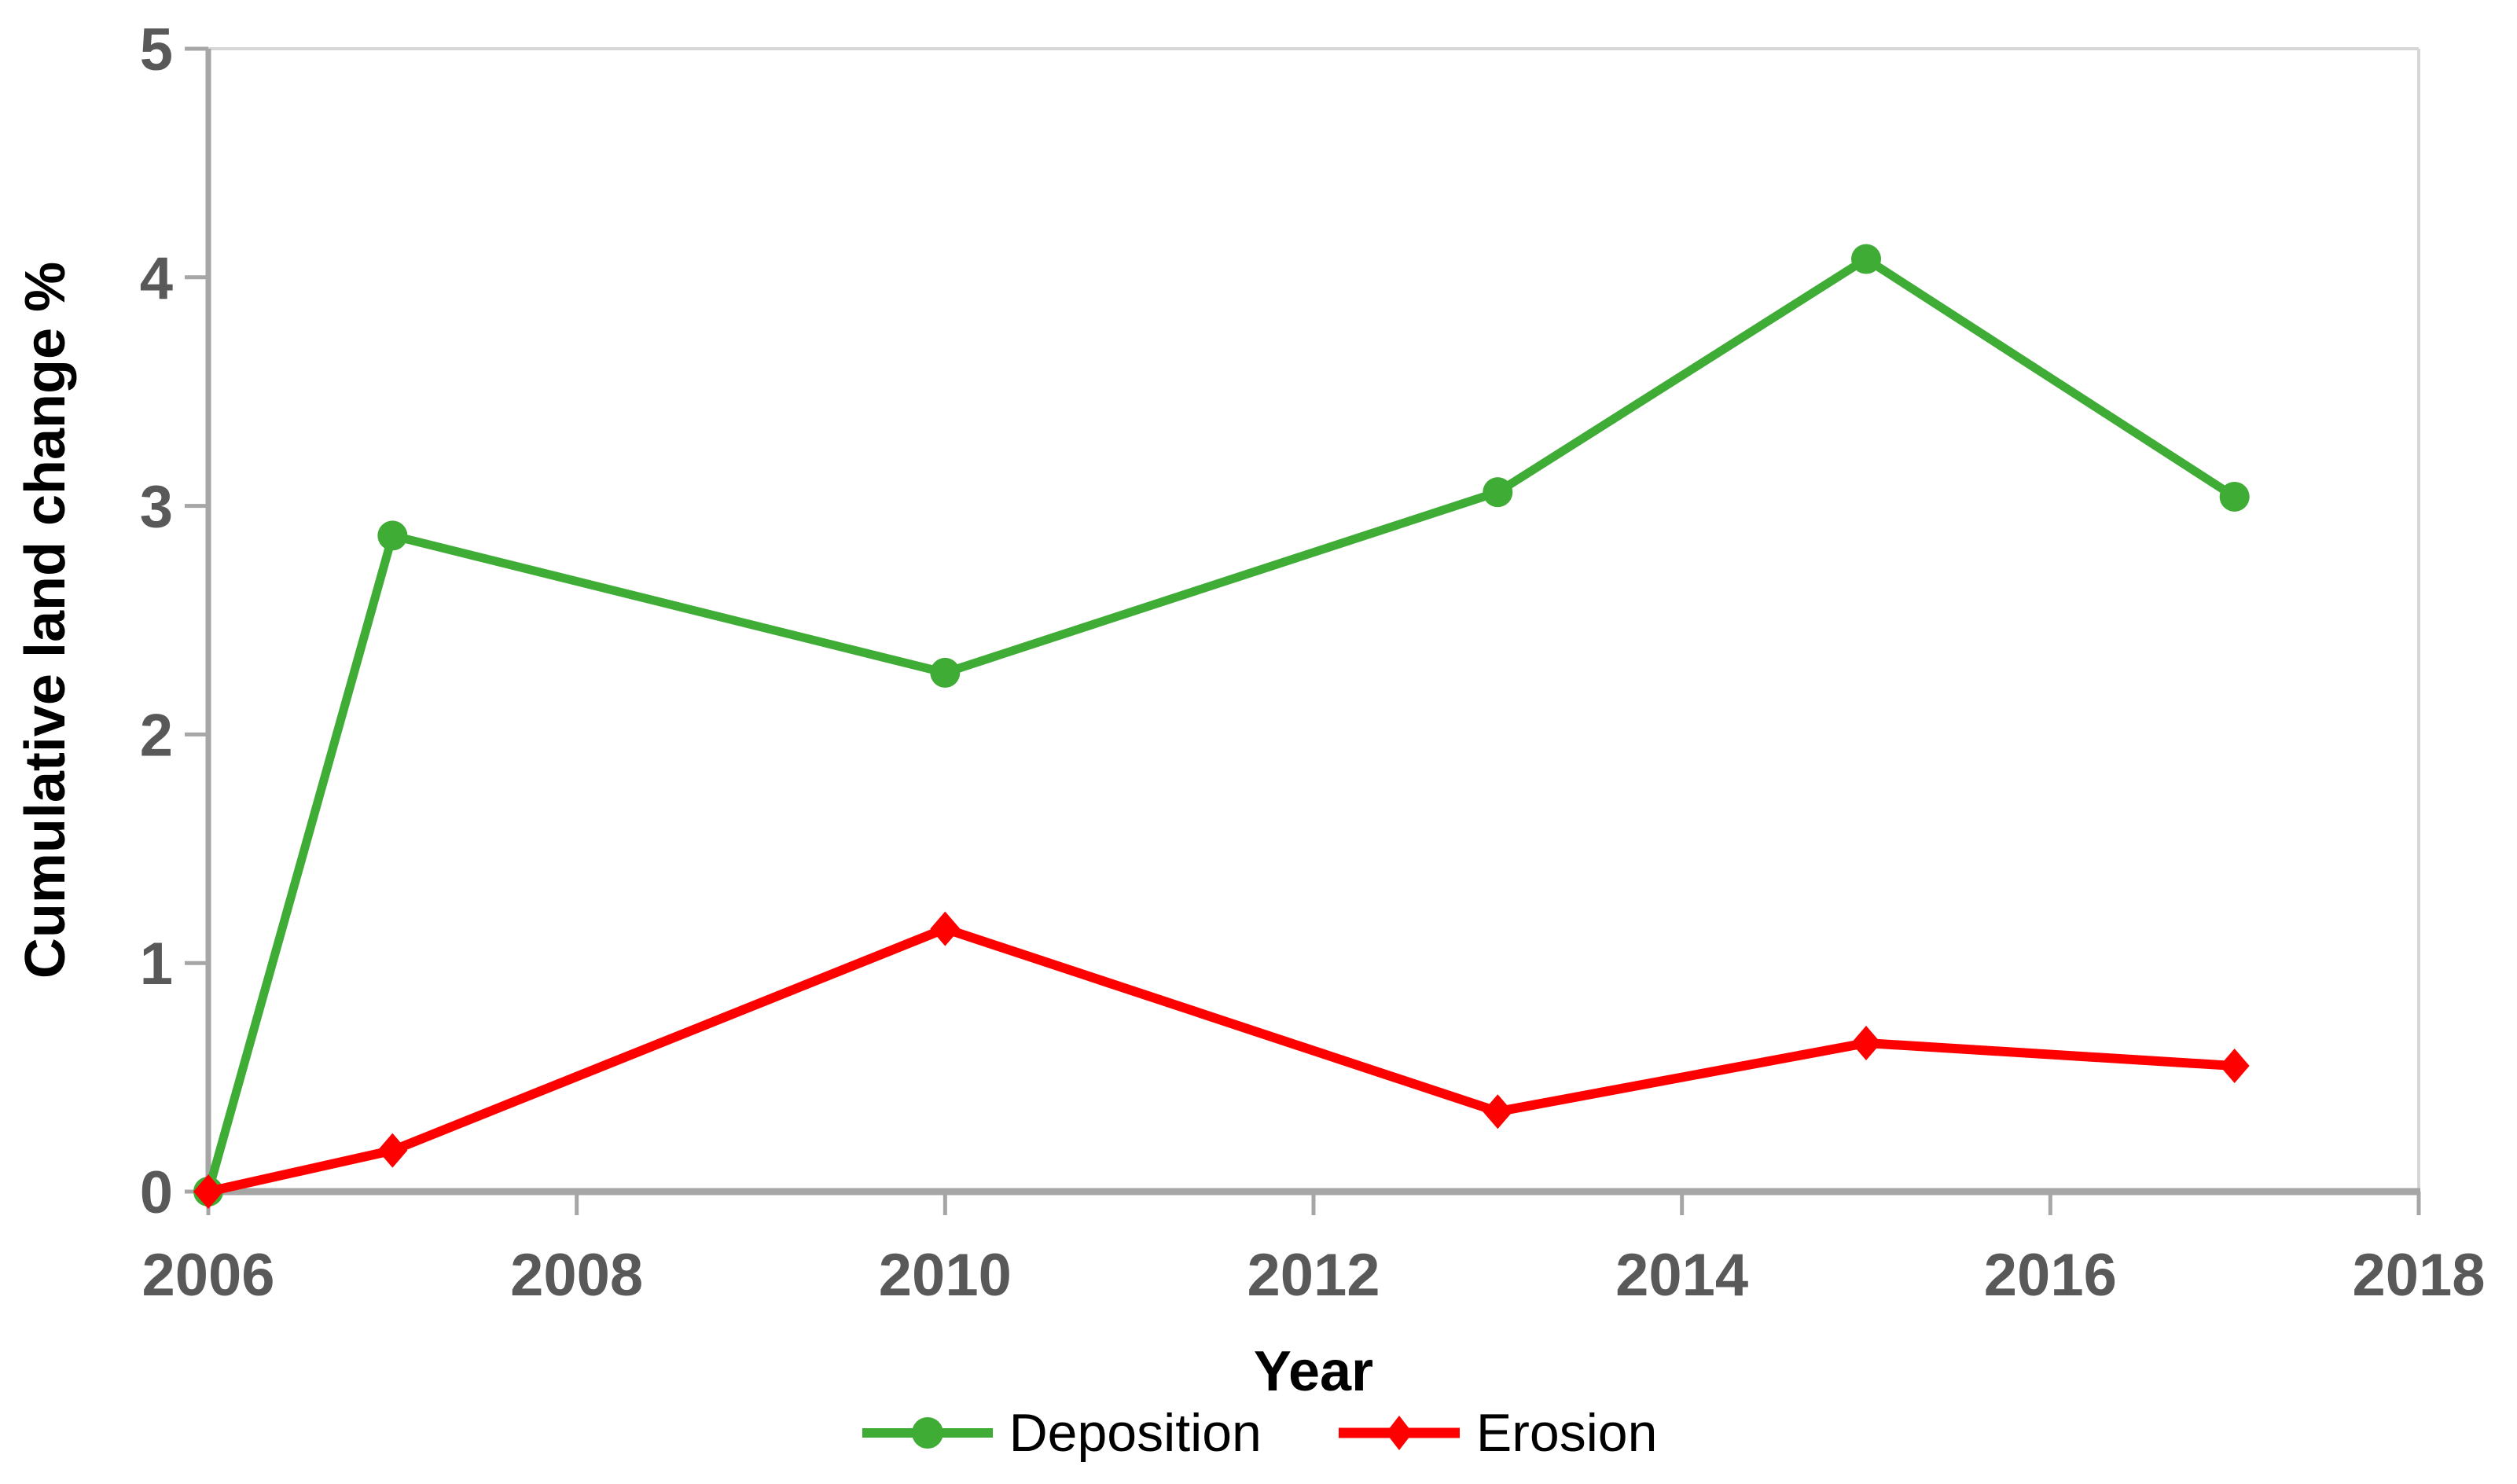 The width and height of the screenshot is (2517, 1484). What do you see at coordinates (945, 928) in the screenshot?
I see `marker-erosion-2010` at bounding box center [945, 928].